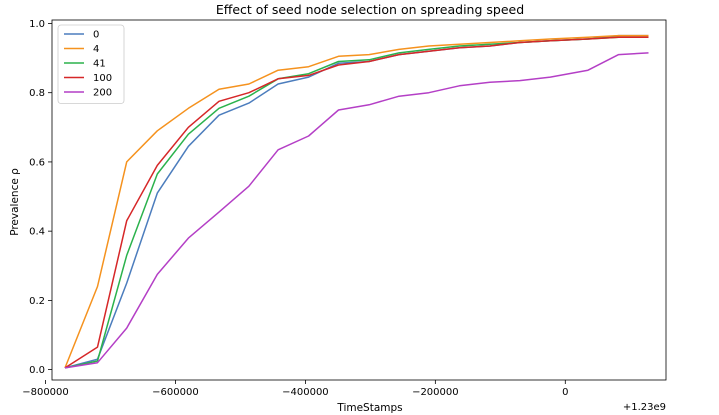  Describe the element at coordinates (37, 301) in the screenshot. I see `y-tick-label: 0.2` at that location.